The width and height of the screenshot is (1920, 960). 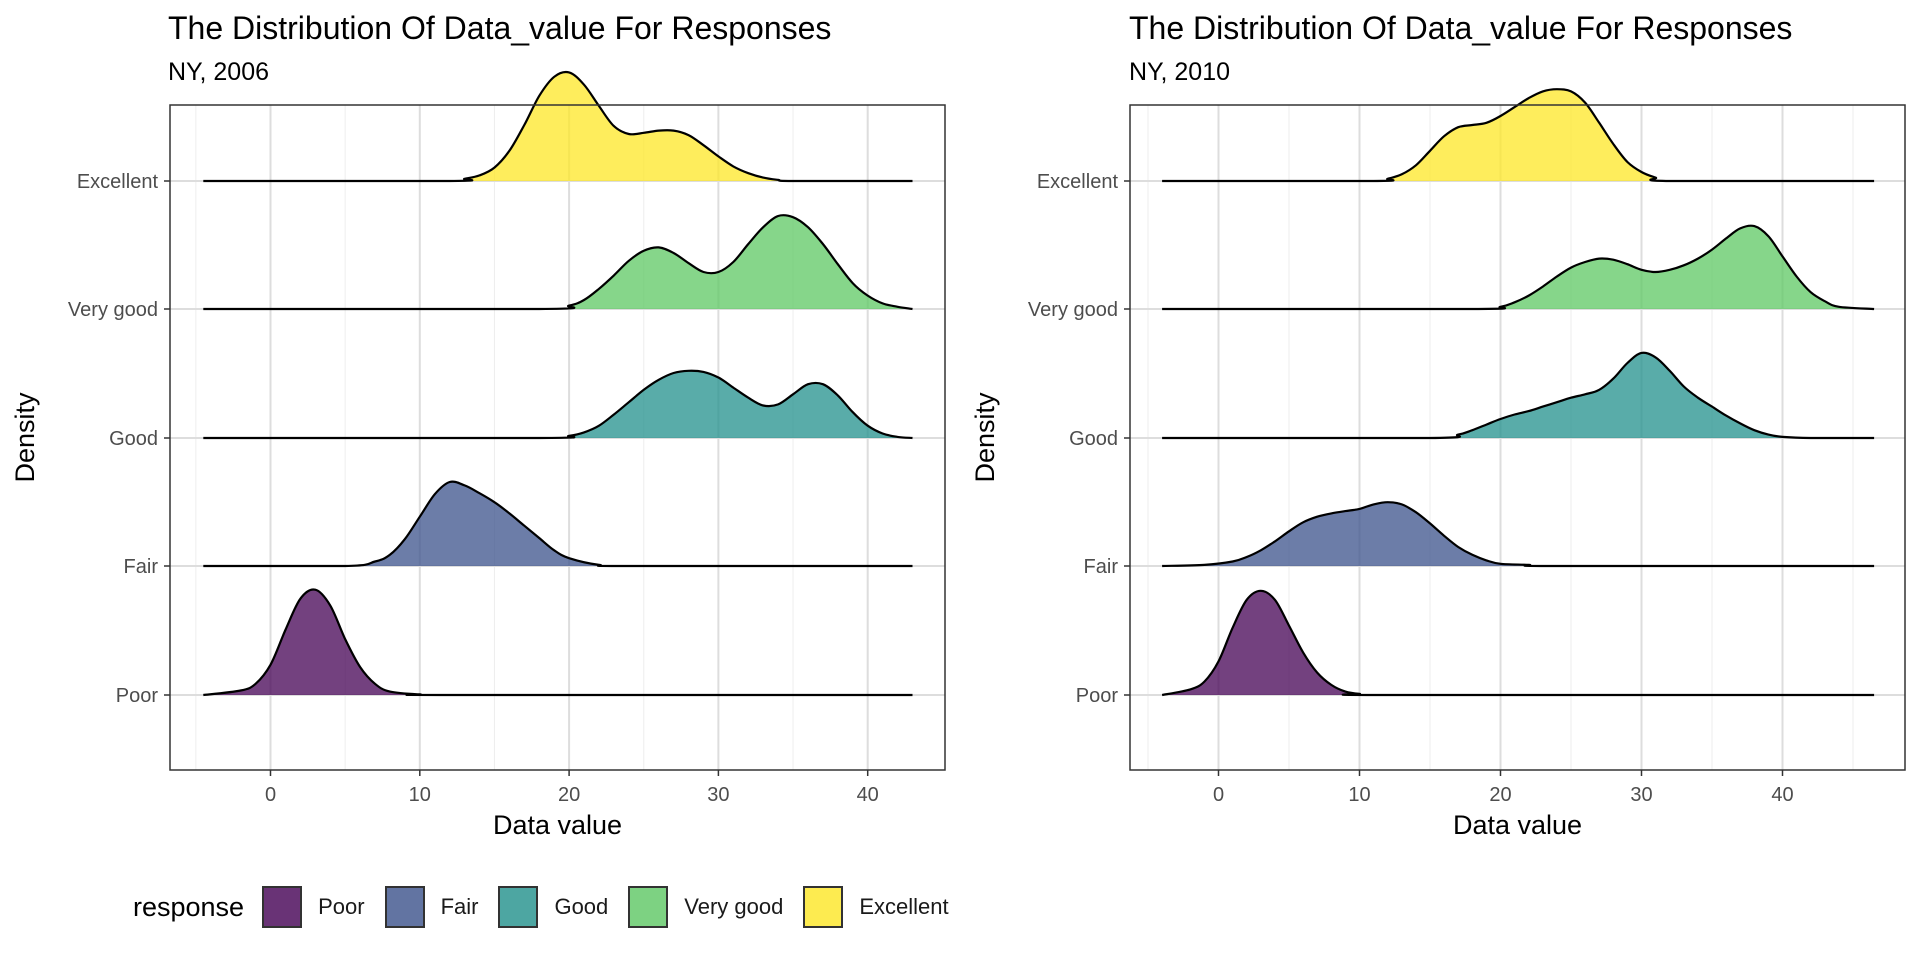 I want to click on legend-label: Good, so click(x=581, y=906).